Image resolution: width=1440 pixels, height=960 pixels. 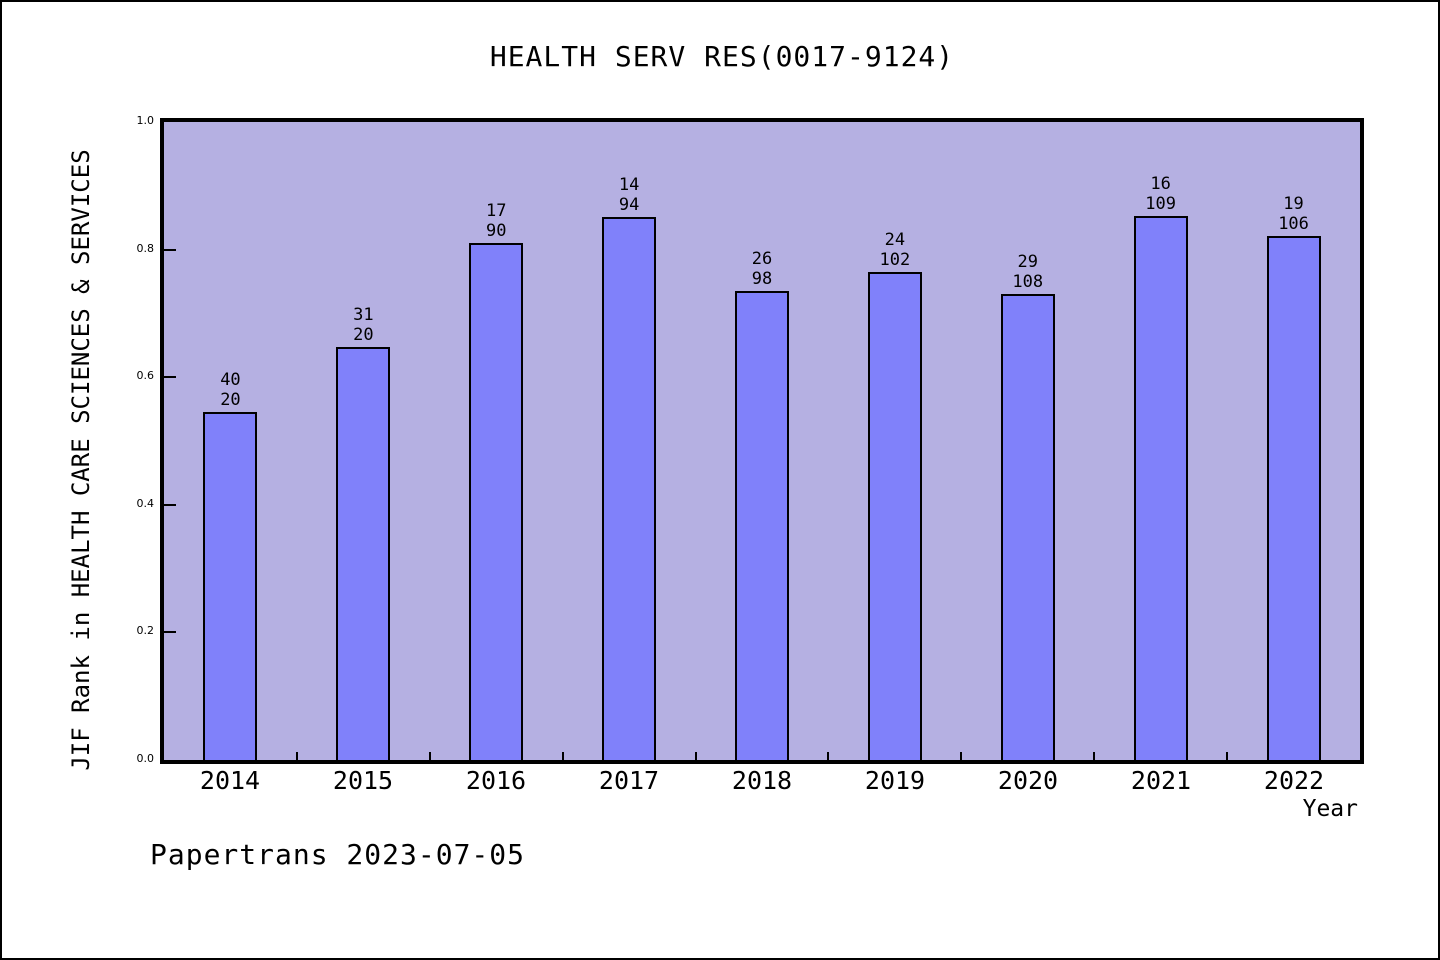 What do you see at coordinates (145, 120) in the screenshot?
I see `y-tick-label: 1.0` at bounding box center [145, 120].